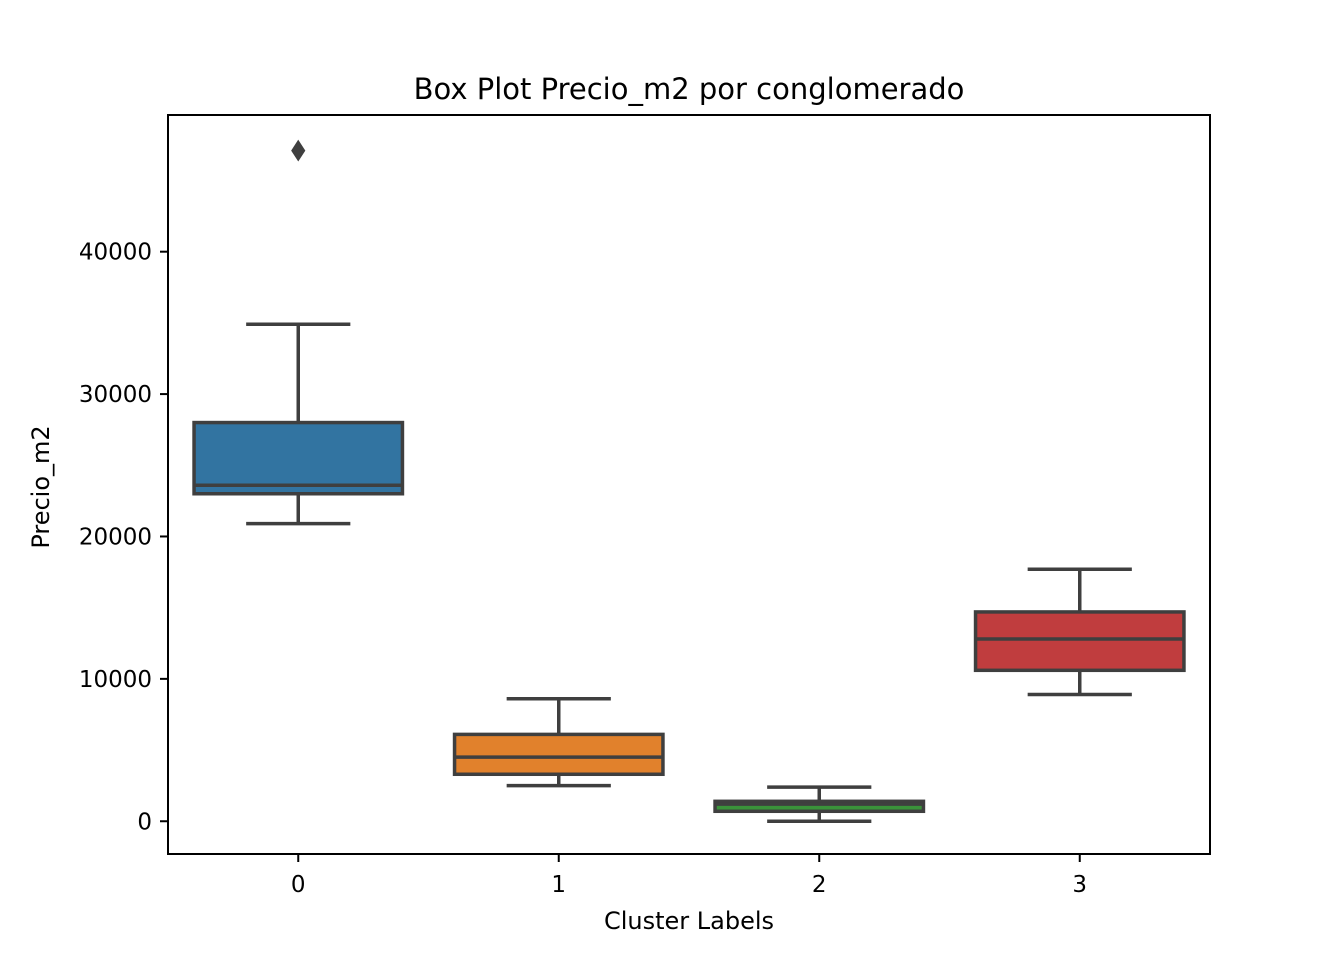  I want to click on y-axis-label: Precio_m2, so click(41, 486).